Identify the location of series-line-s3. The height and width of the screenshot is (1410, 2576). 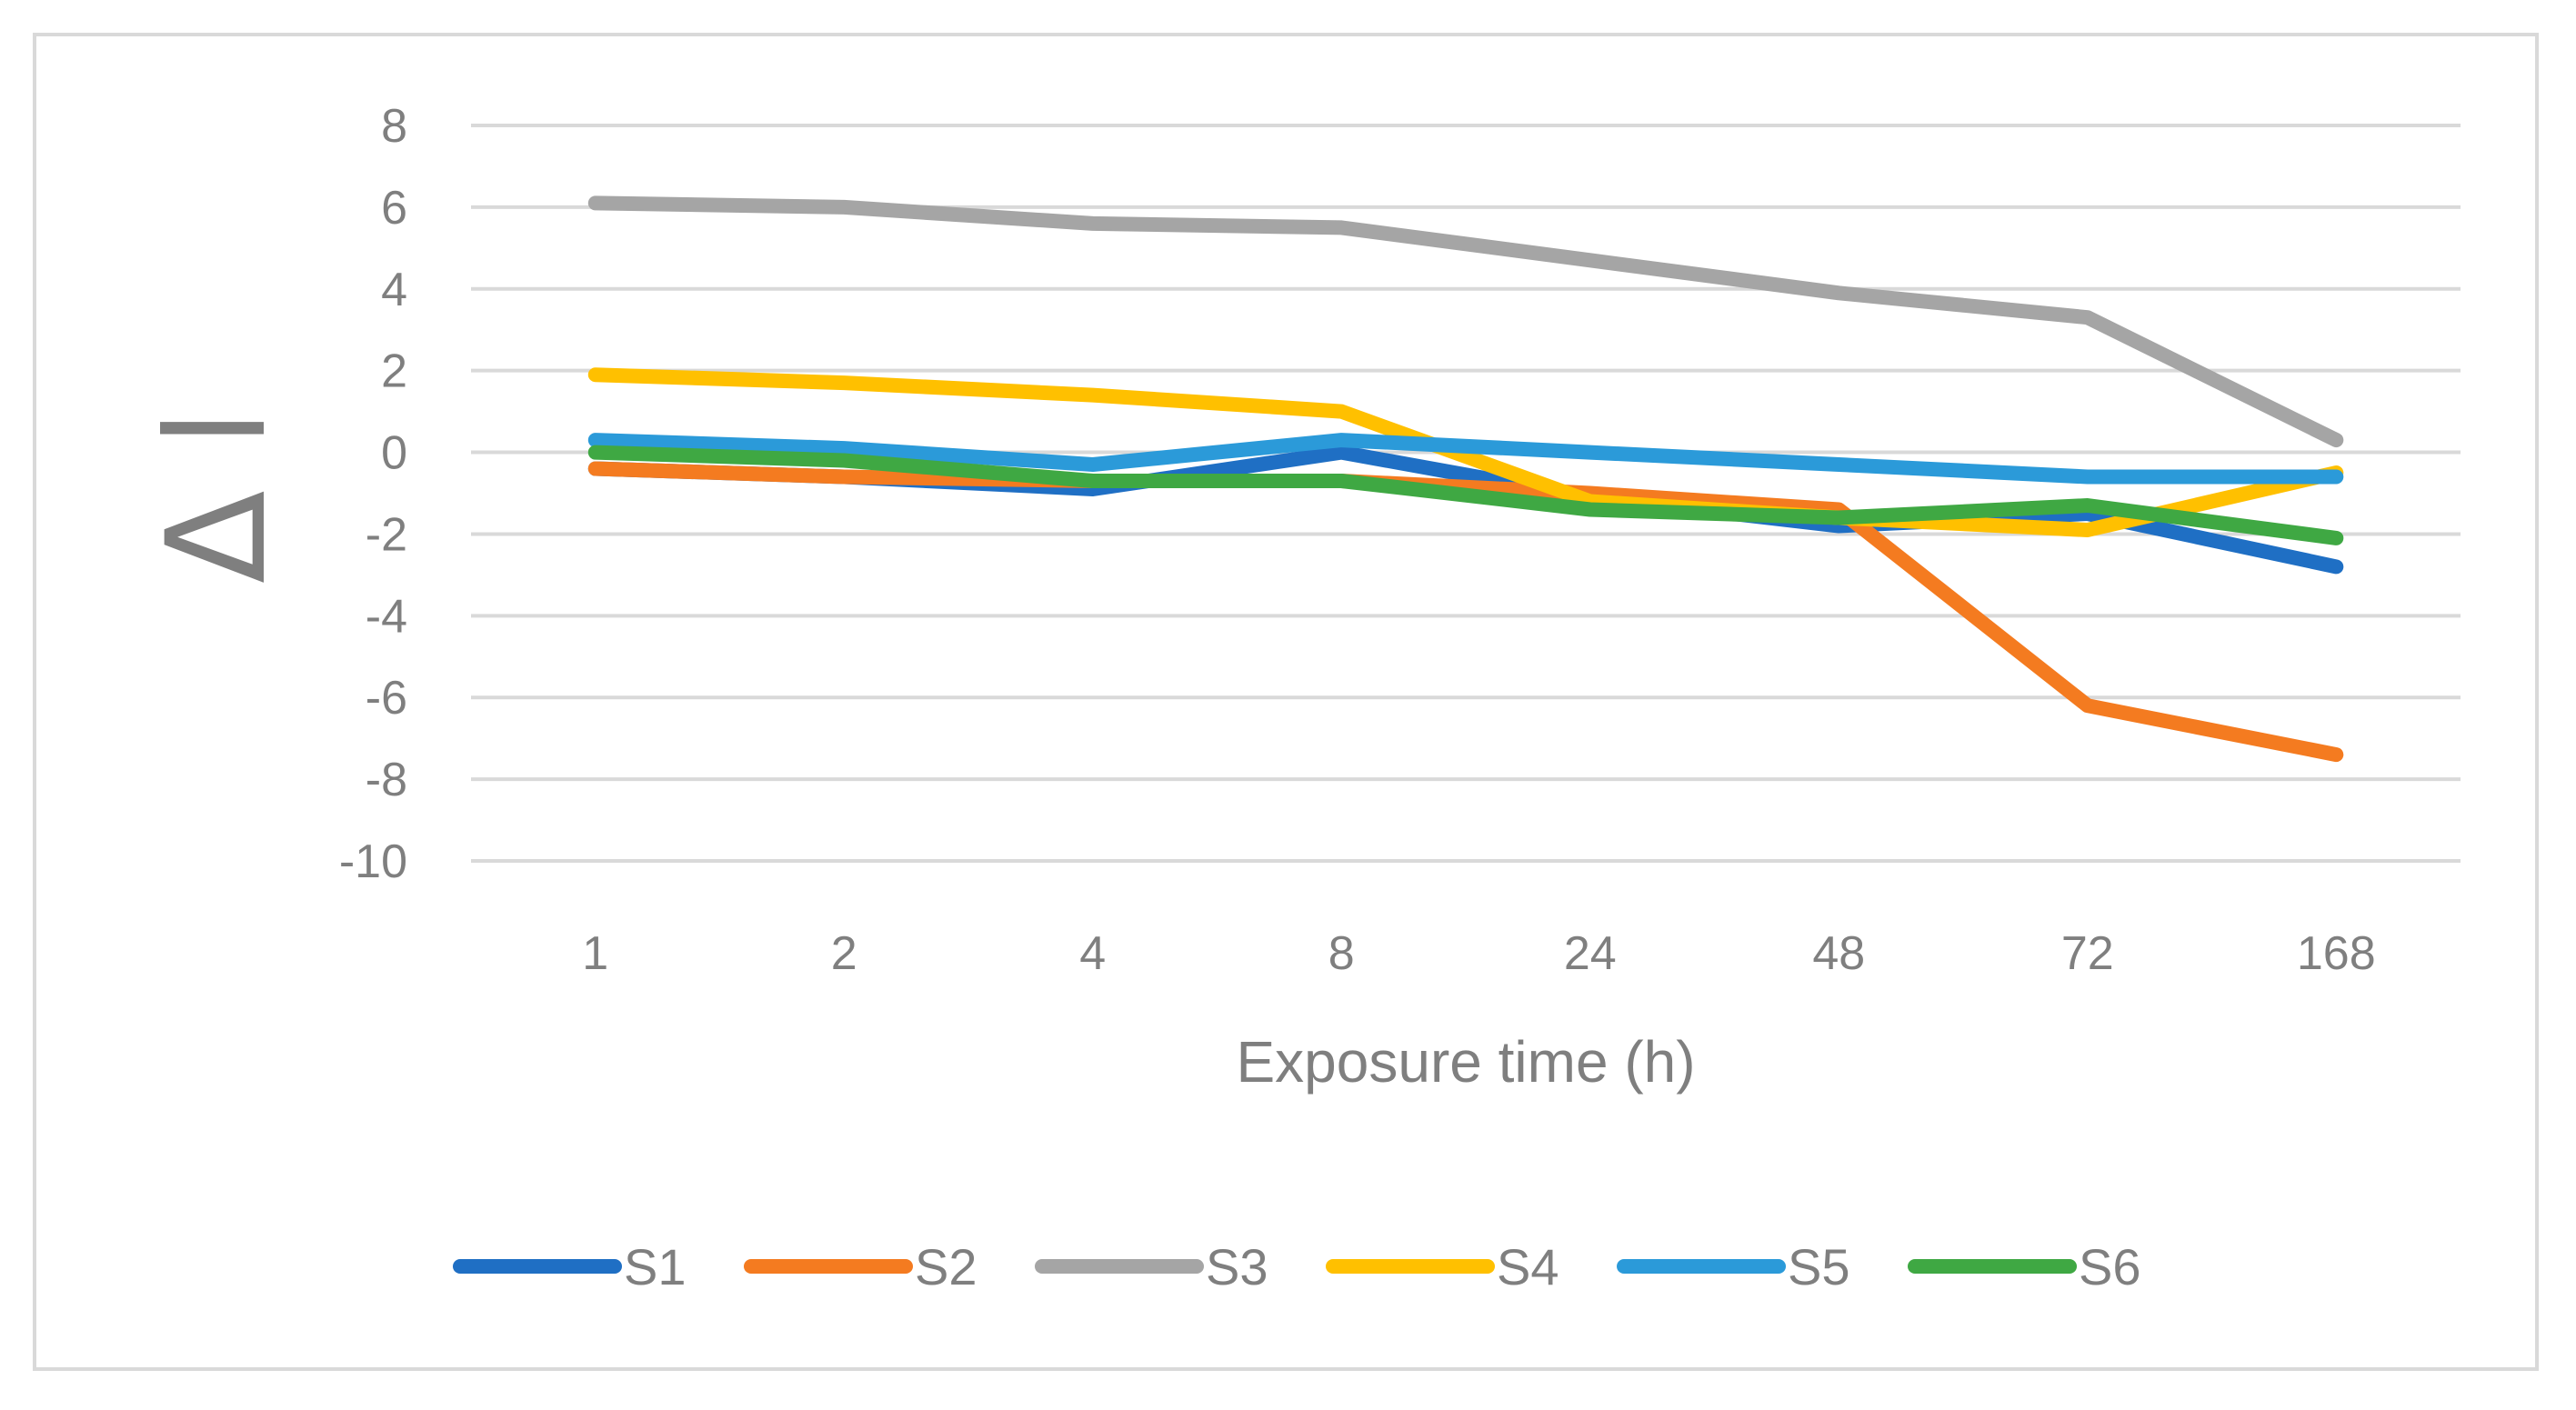
(1465, 321).